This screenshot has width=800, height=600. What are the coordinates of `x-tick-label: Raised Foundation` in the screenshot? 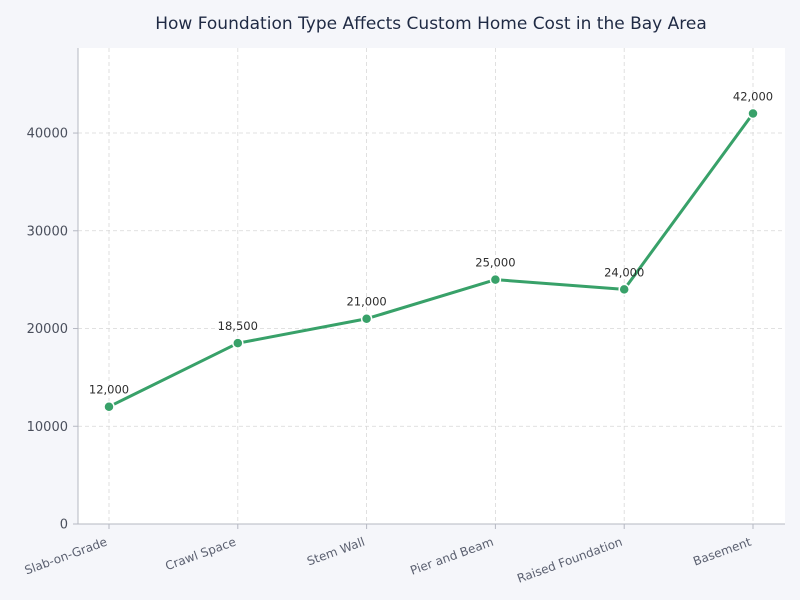 It's located at (569, 560).